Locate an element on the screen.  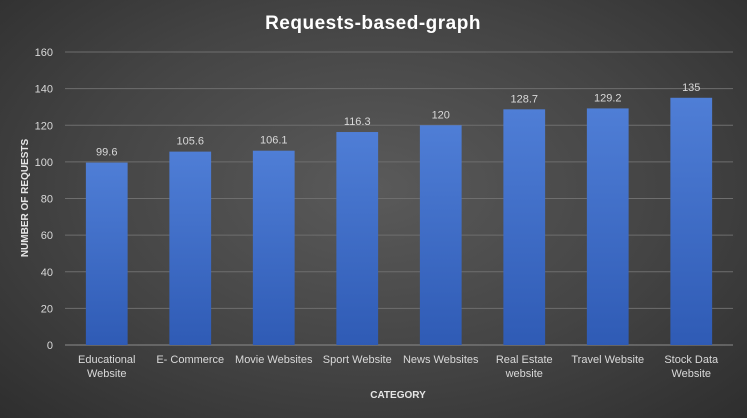
y-tick-label: 60 is located at coordinates (47, 236).